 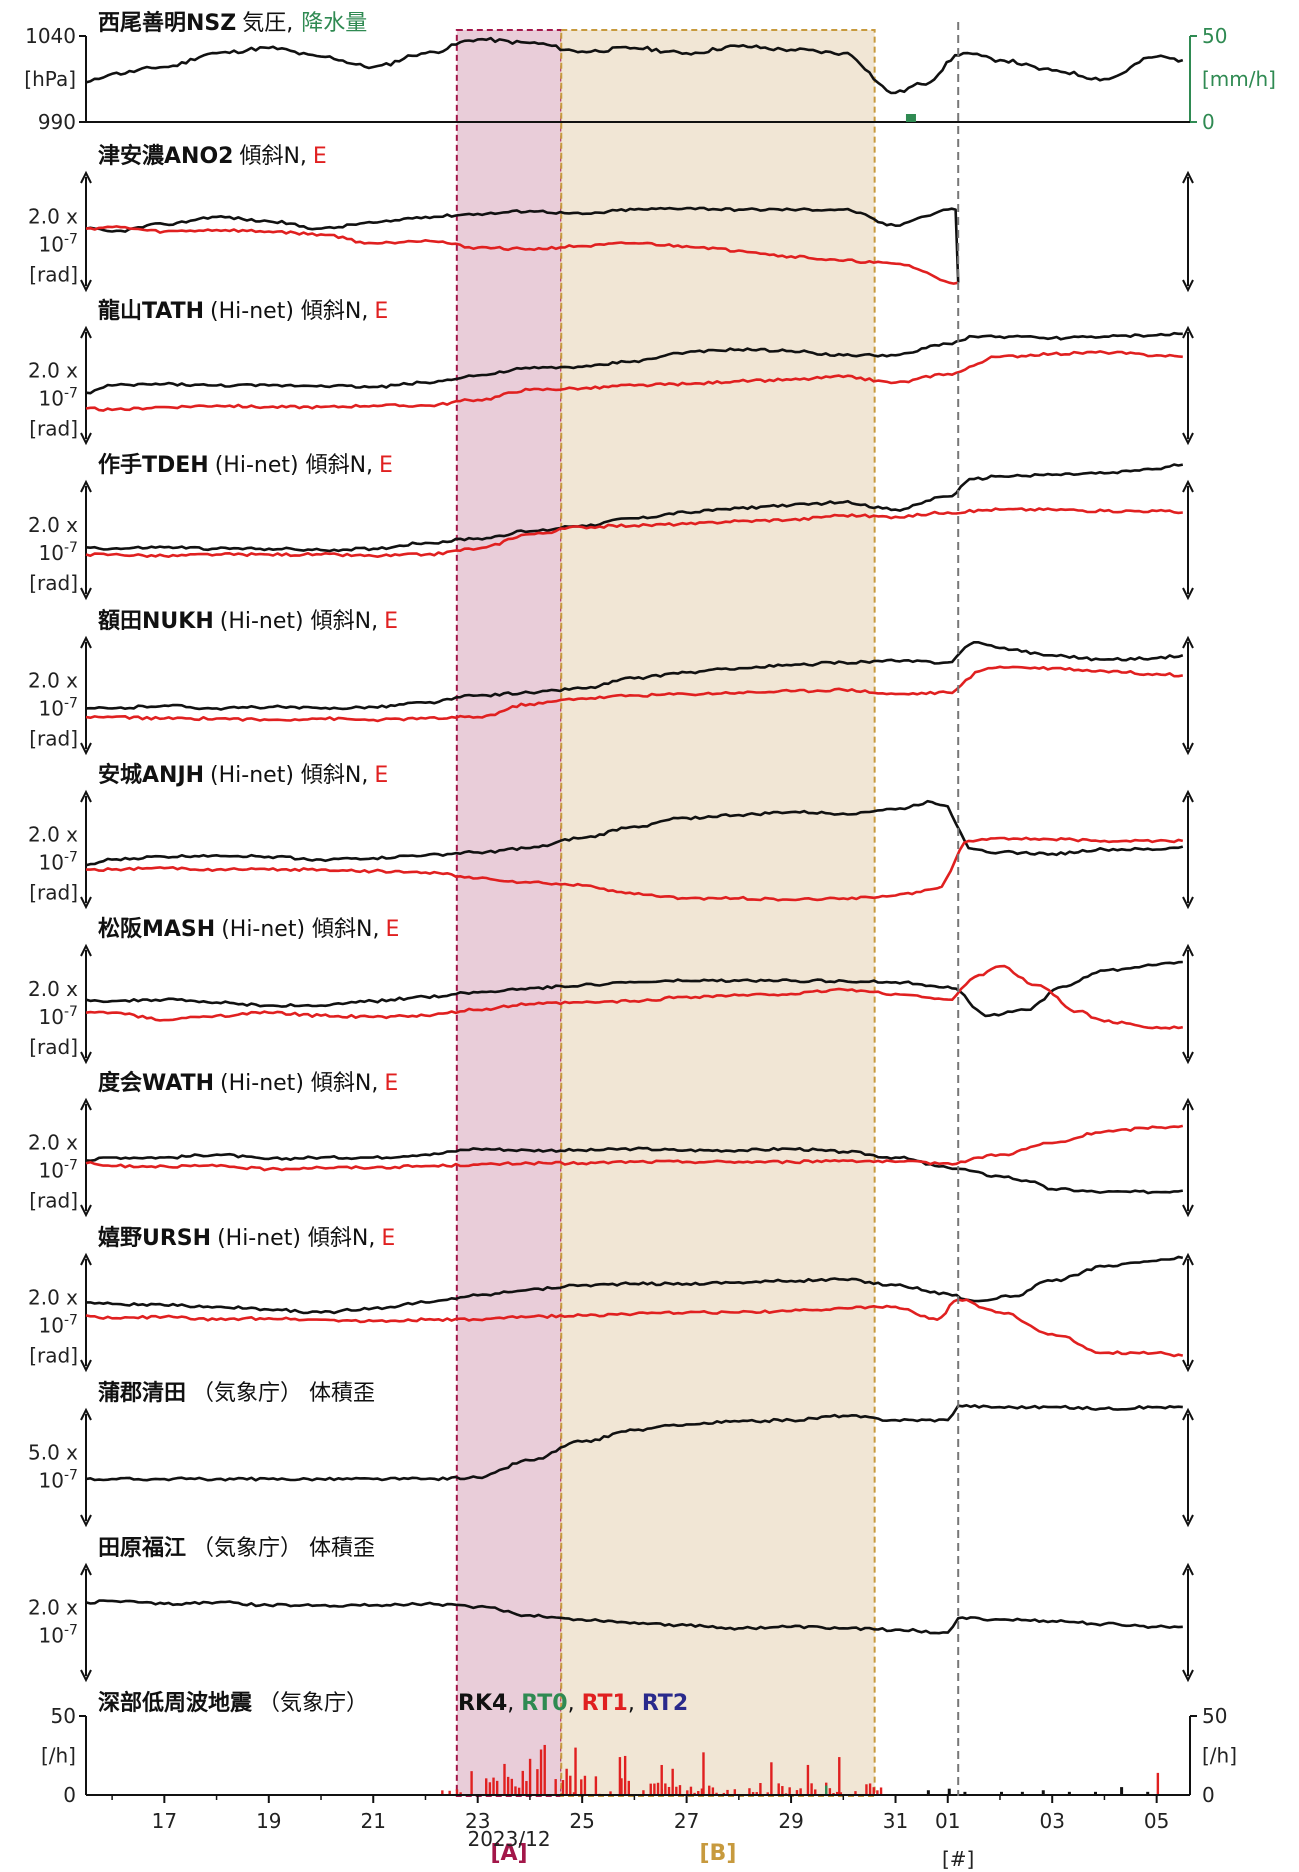 I want to click on legend-item-0: RK4, so click(x=482, y=1703).